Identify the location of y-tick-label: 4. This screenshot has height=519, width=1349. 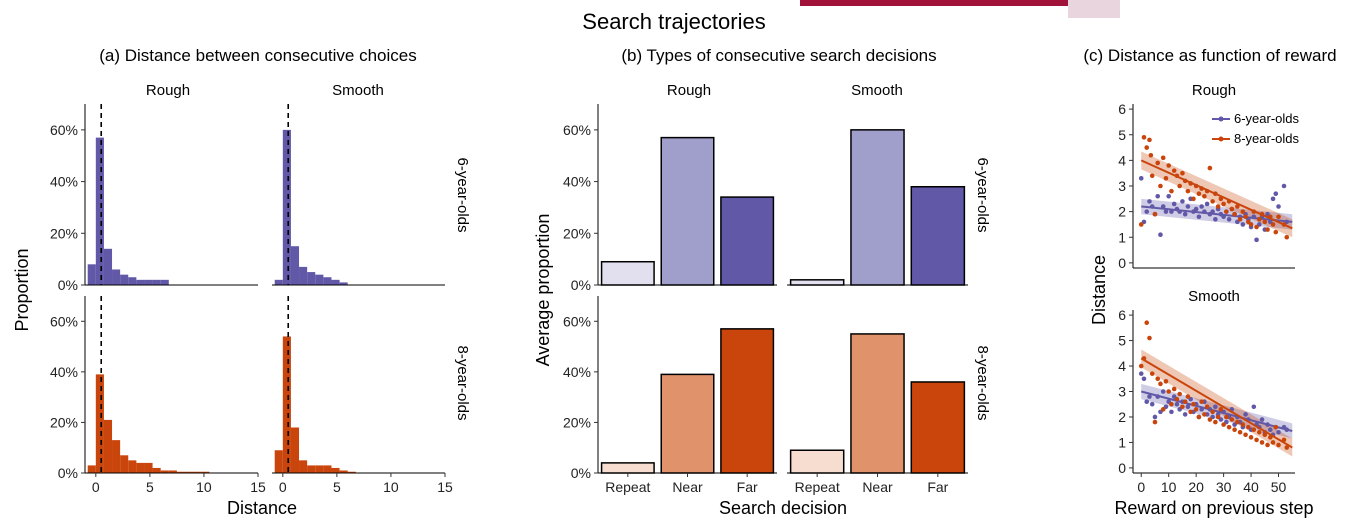
(1122, 366).